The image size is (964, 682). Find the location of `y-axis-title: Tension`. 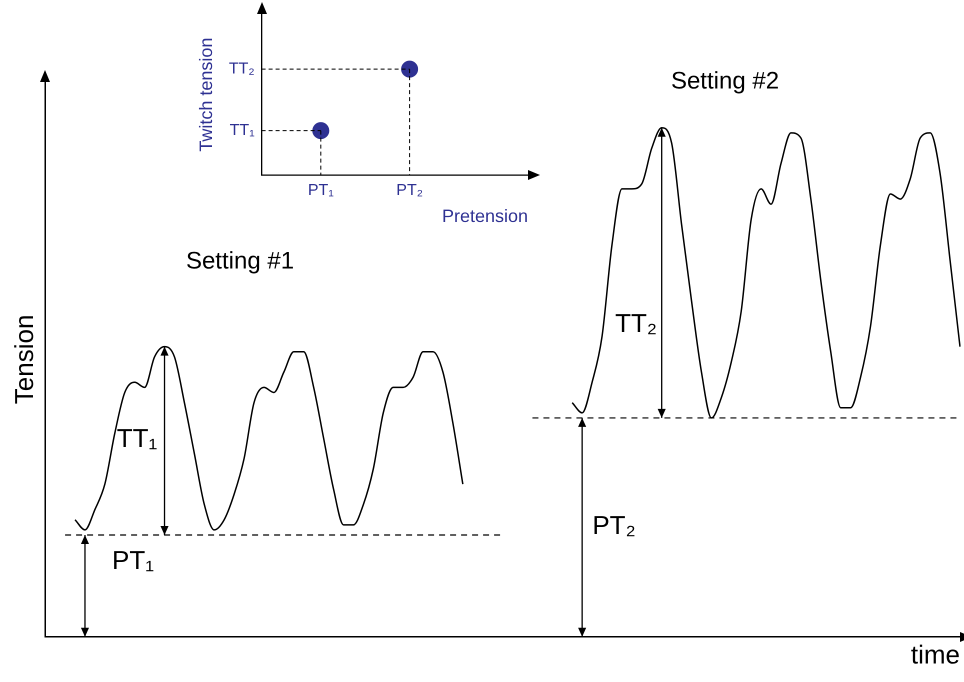

y-axis-title: Tension is located at coordinates (23, 359).